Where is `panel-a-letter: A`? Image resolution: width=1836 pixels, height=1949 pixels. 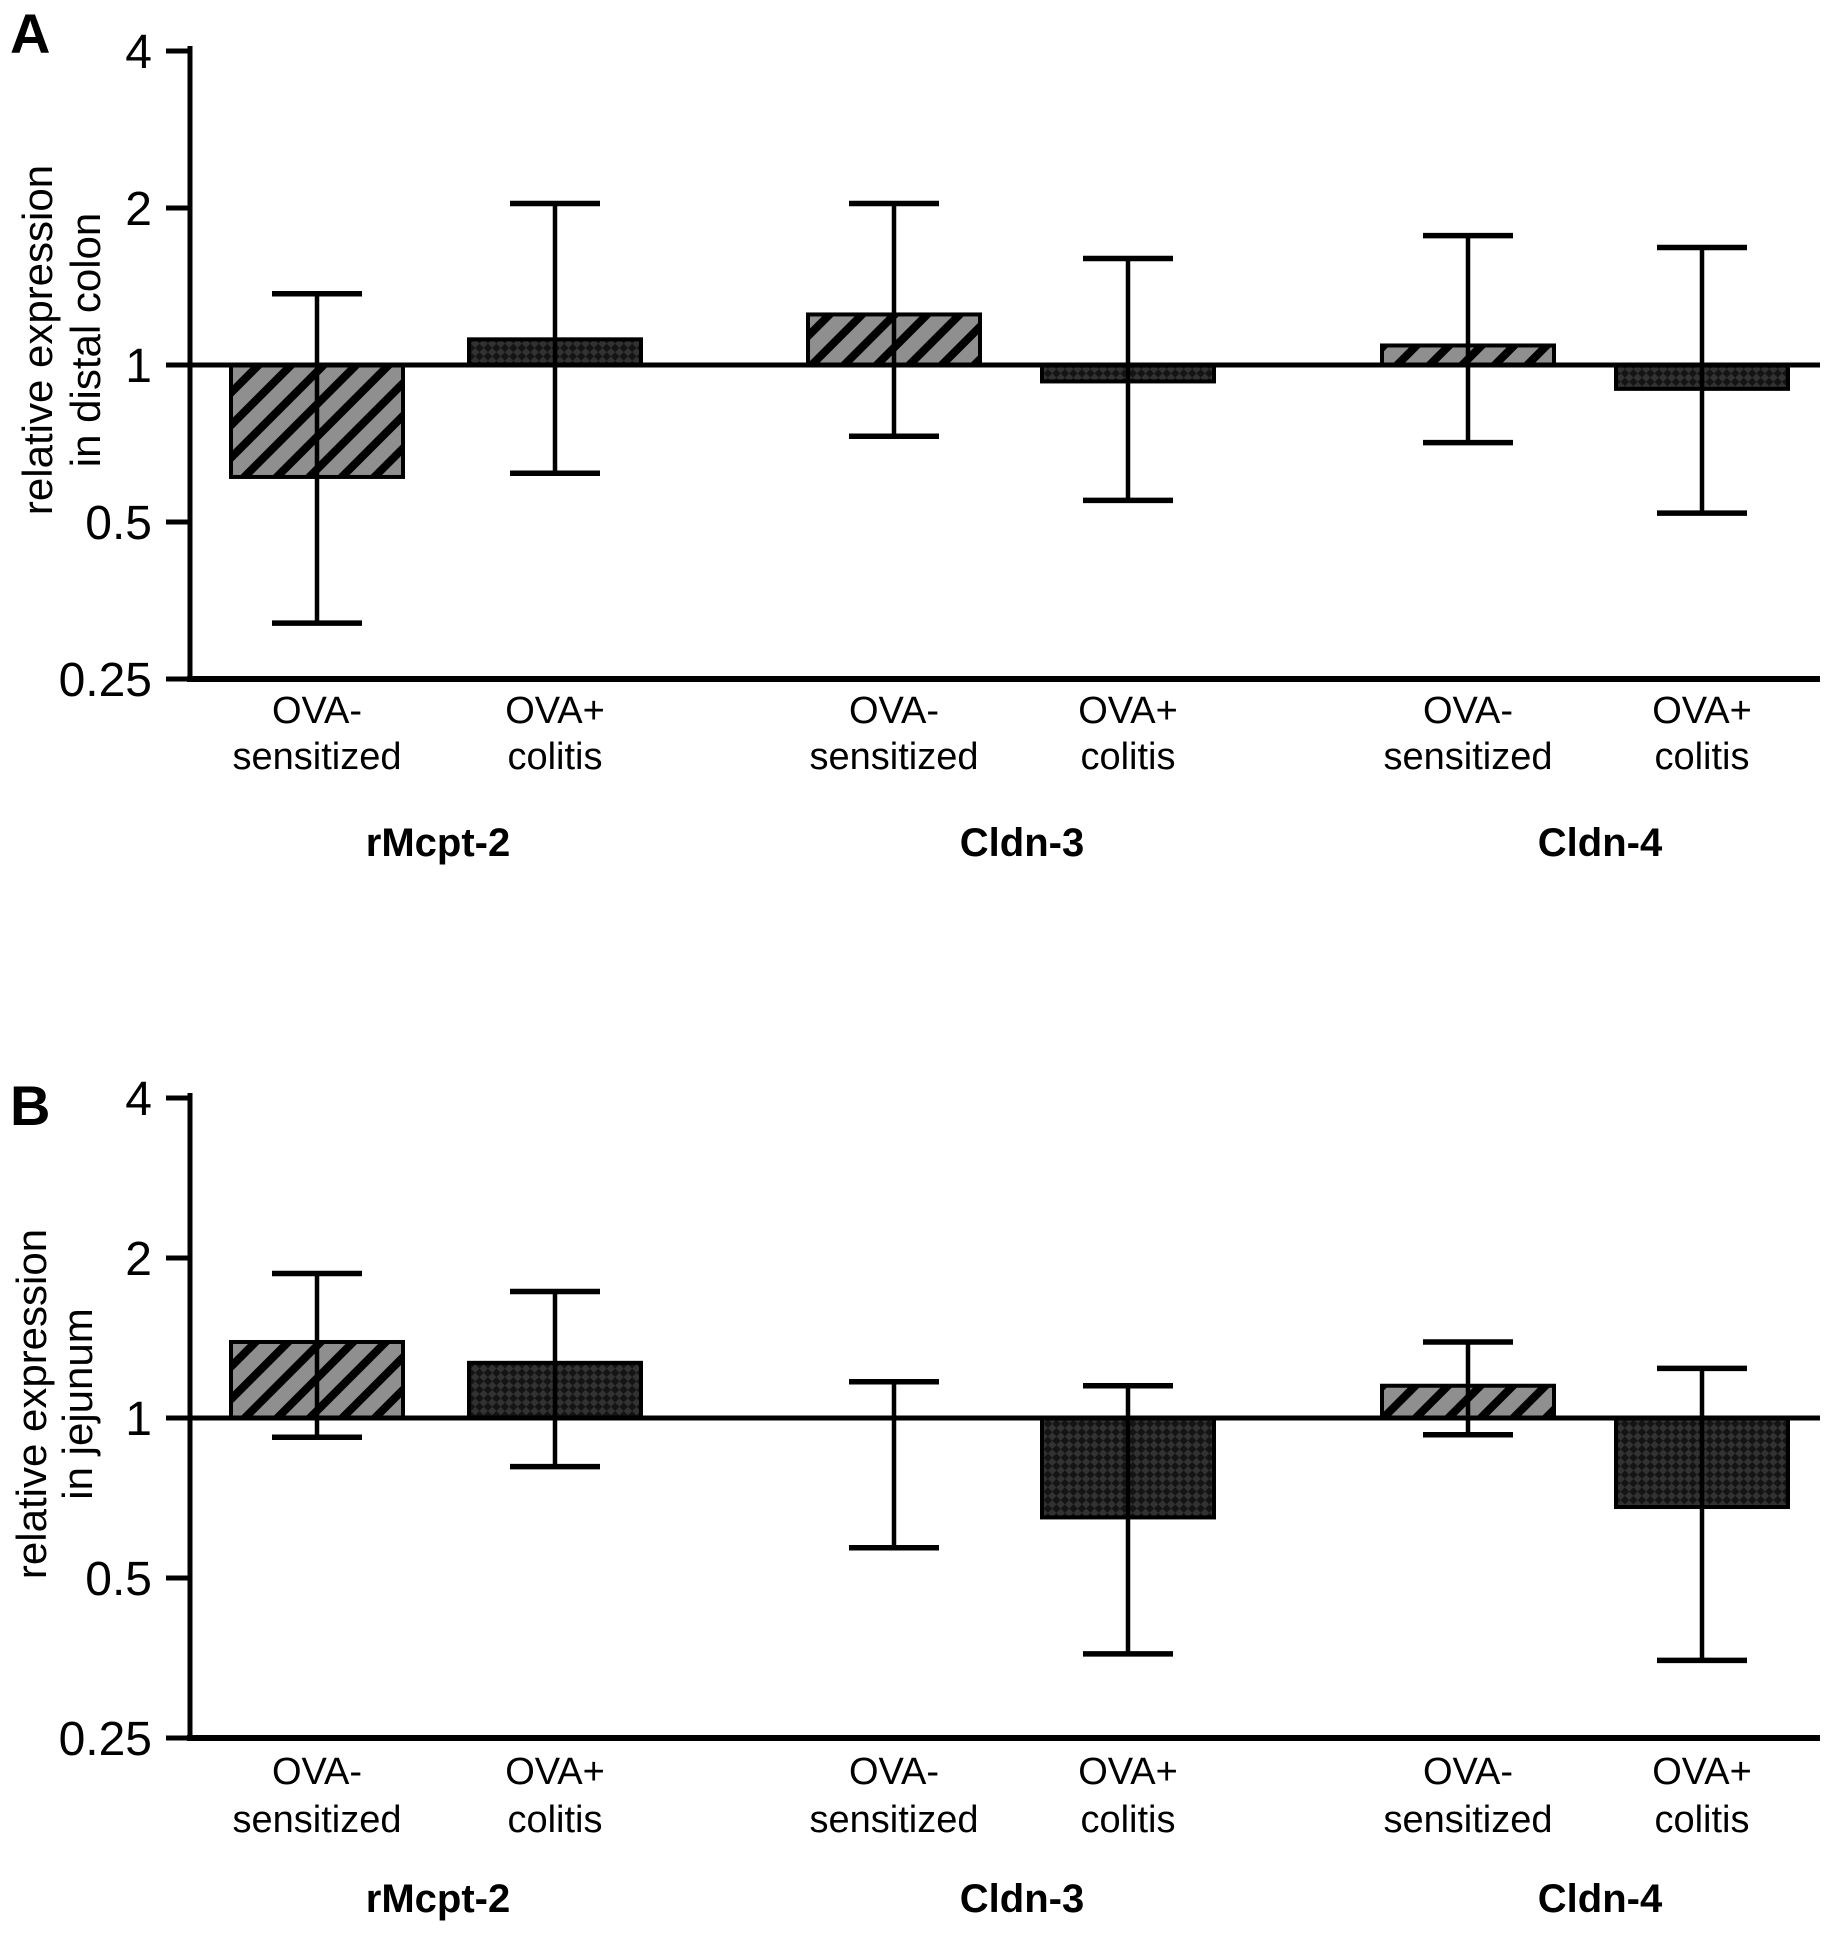 panel-a-letter: A is located at coordinates (30, 33).